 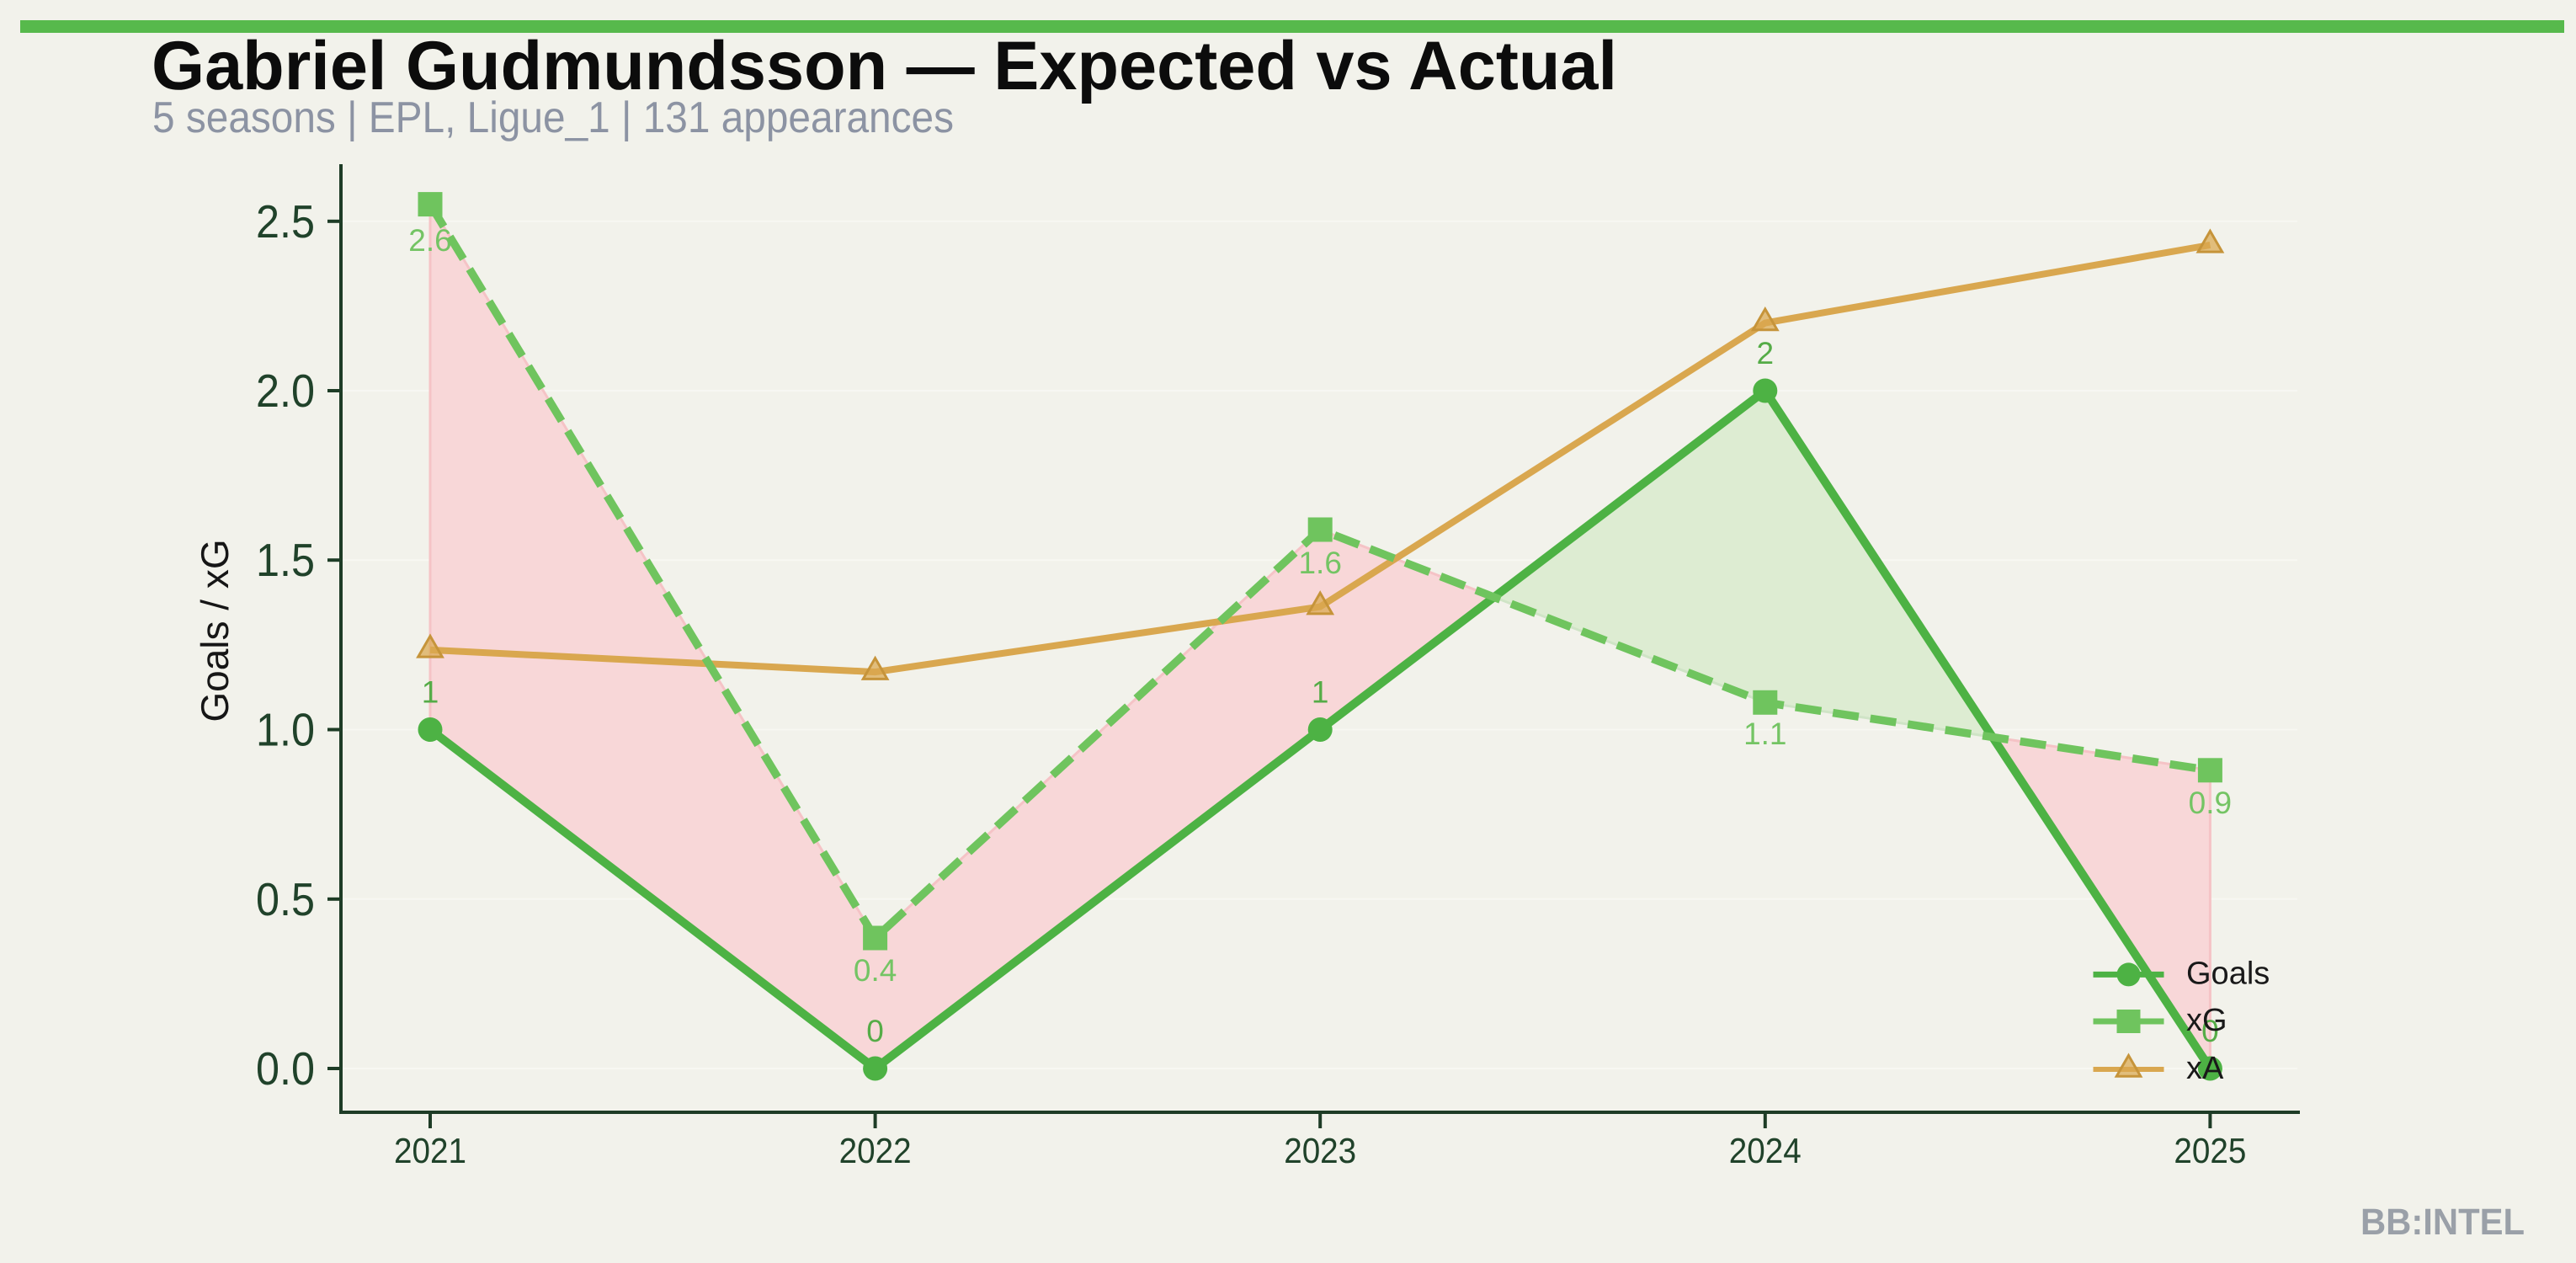 I want to click on svg-text: 1.0, so click(x=286, y=730).